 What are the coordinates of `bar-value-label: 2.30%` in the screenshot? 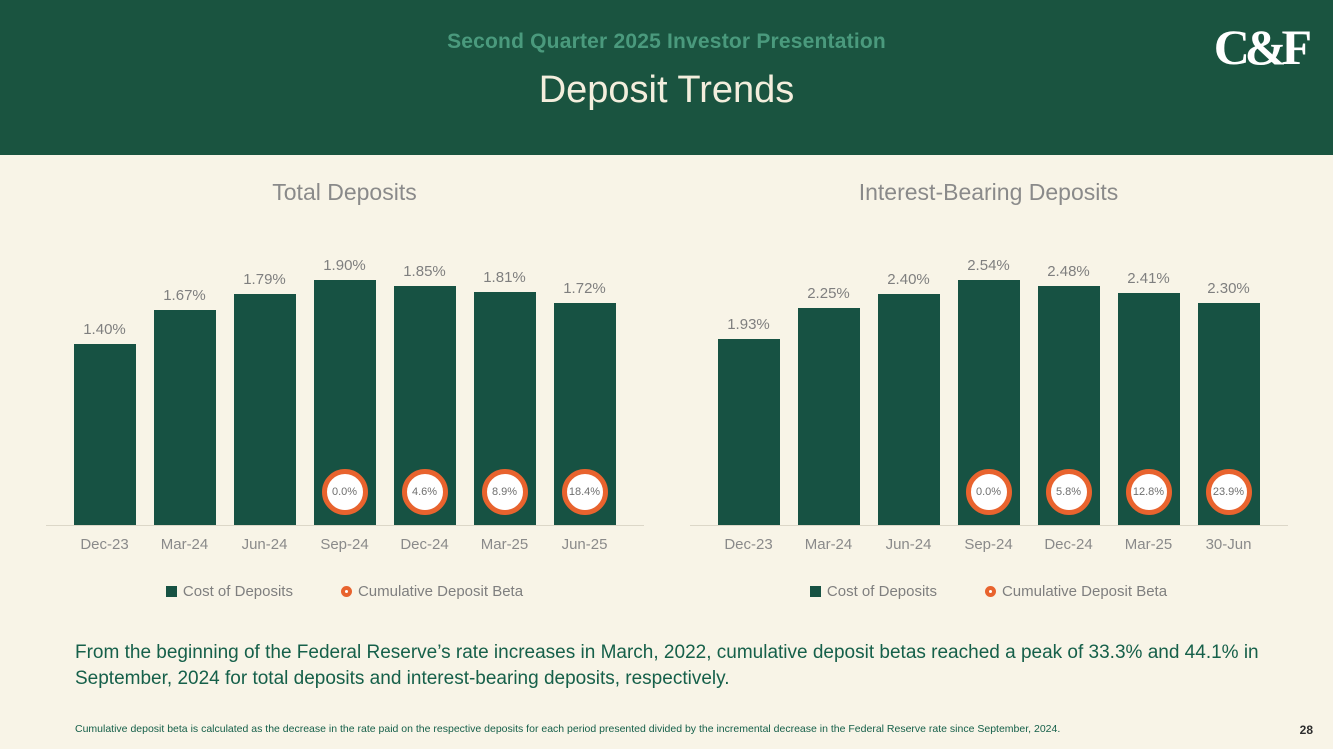 It's located at (1228, 288).